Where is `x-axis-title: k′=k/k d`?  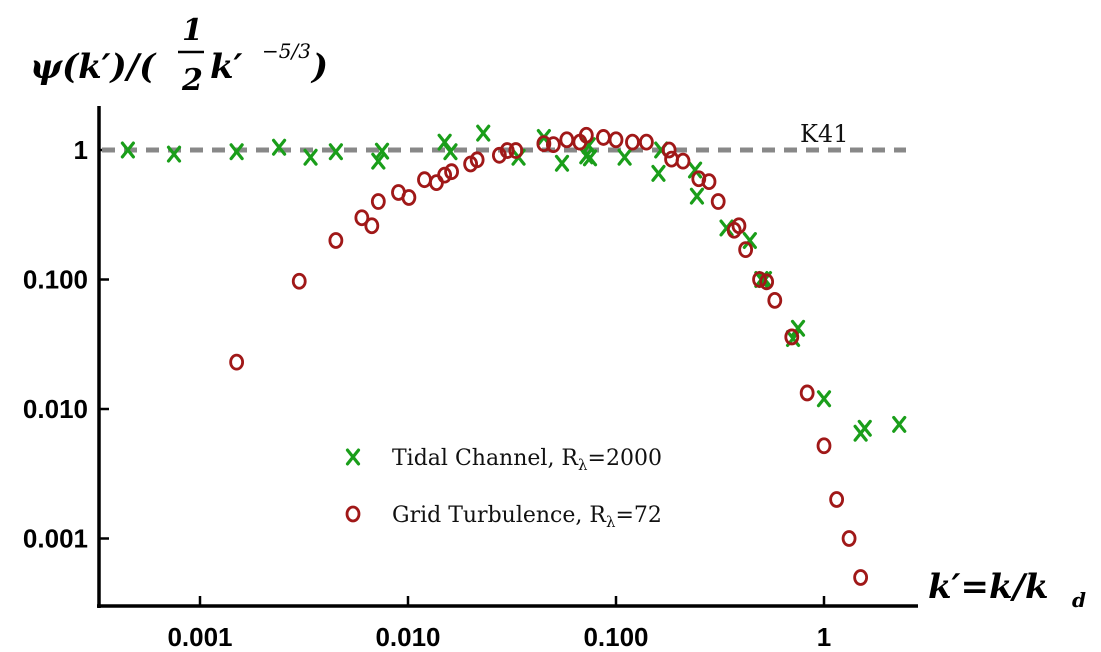 x-axis-title: k′=k/k d is located at coordinates (1007, 589).